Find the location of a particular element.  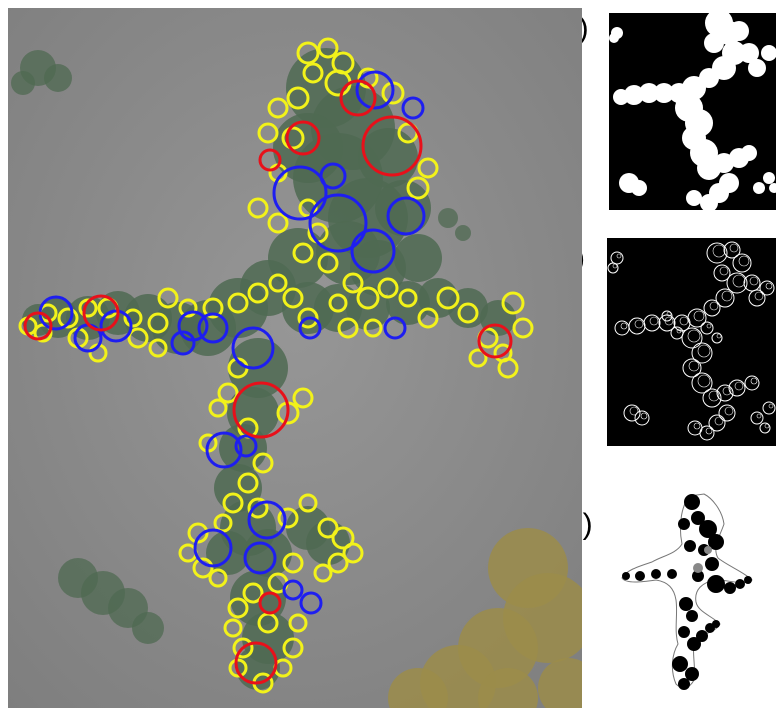

silhouette-panel is located at coordinates (694, 591).